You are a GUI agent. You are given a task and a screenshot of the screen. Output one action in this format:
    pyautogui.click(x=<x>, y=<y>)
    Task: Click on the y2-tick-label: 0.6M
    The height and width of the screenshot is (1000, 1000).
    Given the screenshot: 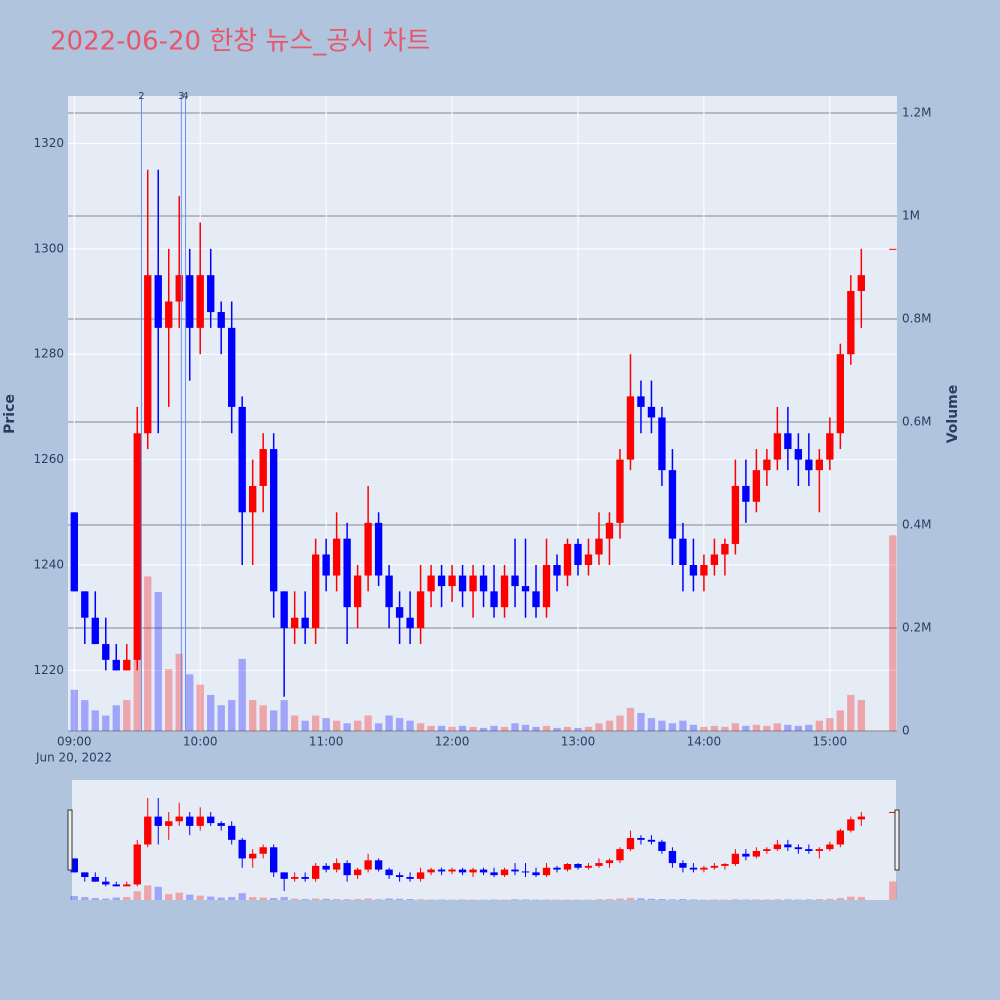 What is the action you would take?
    pyautogui.click(x=916, y=421)
    